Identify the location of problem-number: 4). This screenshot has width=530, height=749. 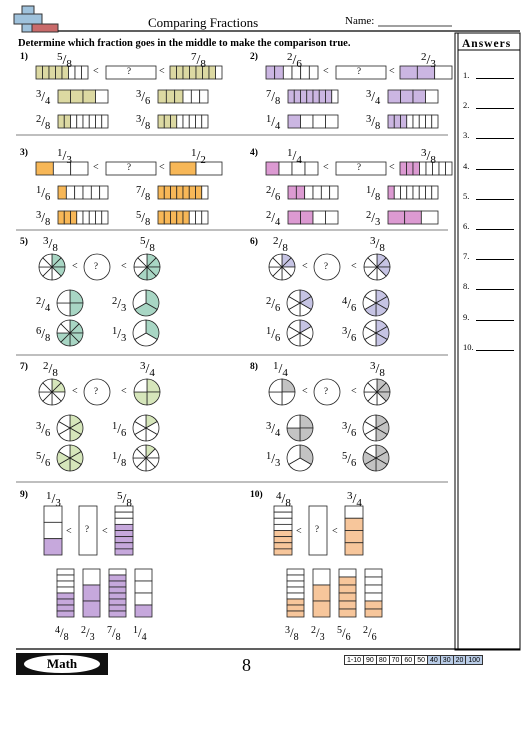
(254, 153).